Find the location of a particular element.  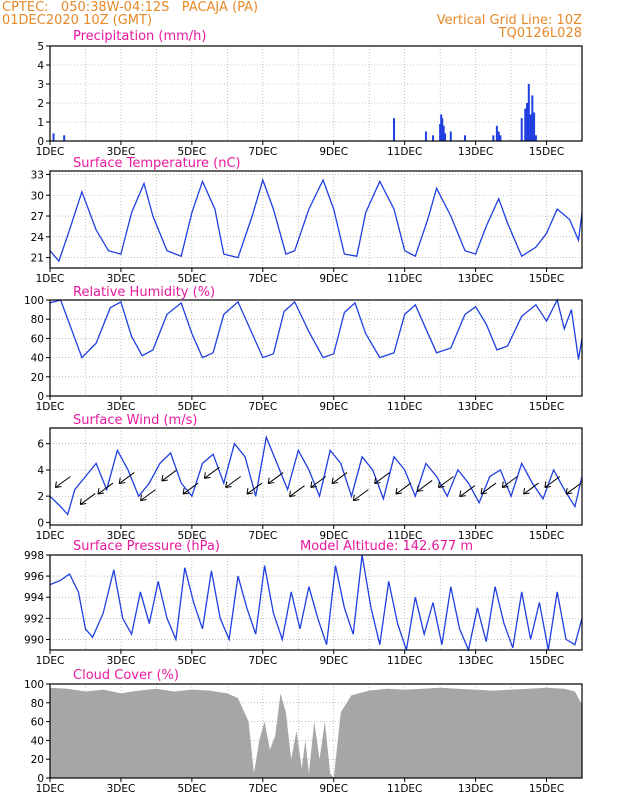

y-tick-label: 6 is located at coordinates (40, 445).